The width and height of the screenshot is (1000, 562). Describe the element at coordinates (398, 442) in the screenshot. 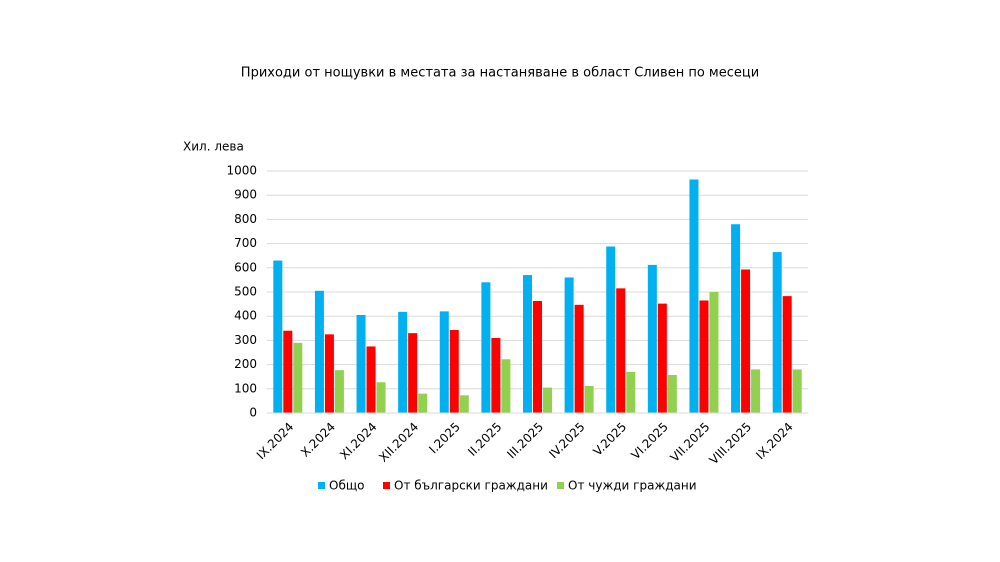

I see `x-tick-label: XII.2024` at that location.